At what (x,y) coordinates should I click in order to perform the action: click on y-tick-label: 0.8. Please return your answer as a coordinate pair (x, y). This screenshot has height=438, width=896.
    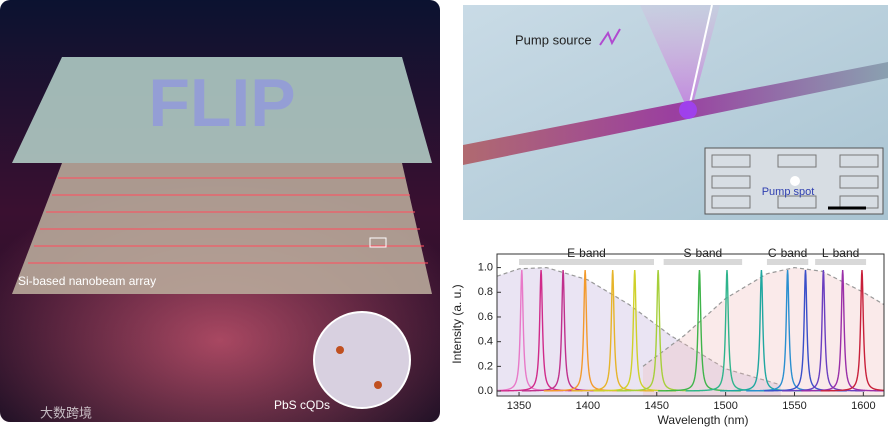
    Looking at the image, I should click on (485, 292).